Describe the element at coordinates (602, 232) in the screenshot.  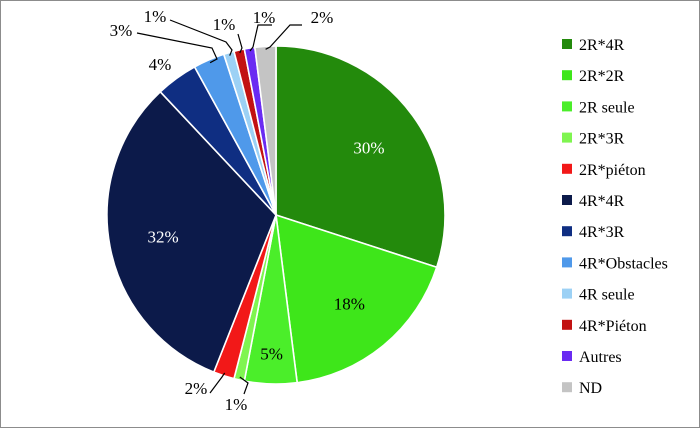
I see `legend-label-6: 4R*3R` at that location.